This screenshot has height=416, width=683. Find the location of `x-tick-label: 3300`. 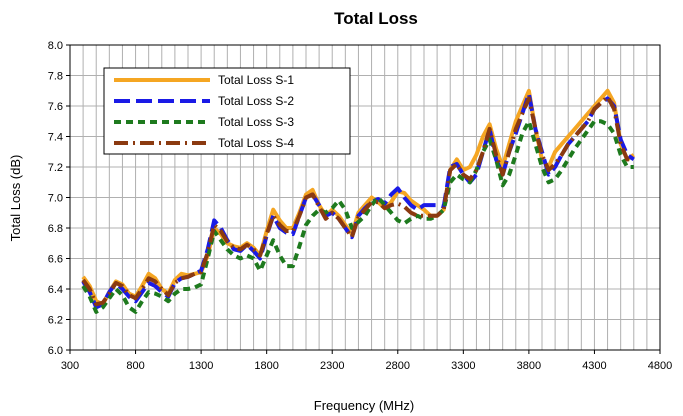

x-tick-label: 3300 is located at coordinates (463, 366).